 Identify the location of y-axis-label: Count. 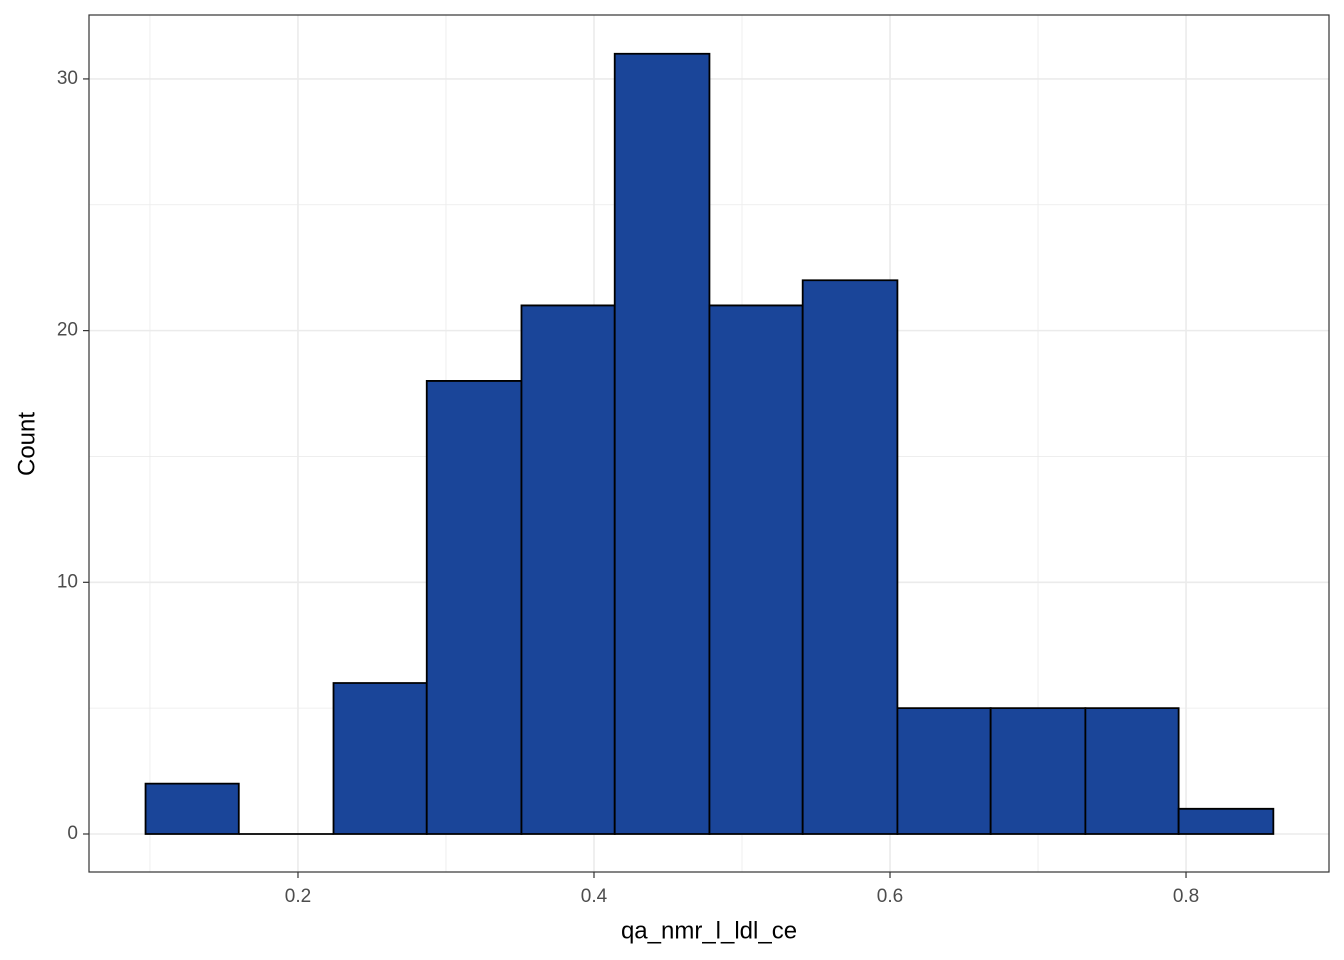
(26, 444).